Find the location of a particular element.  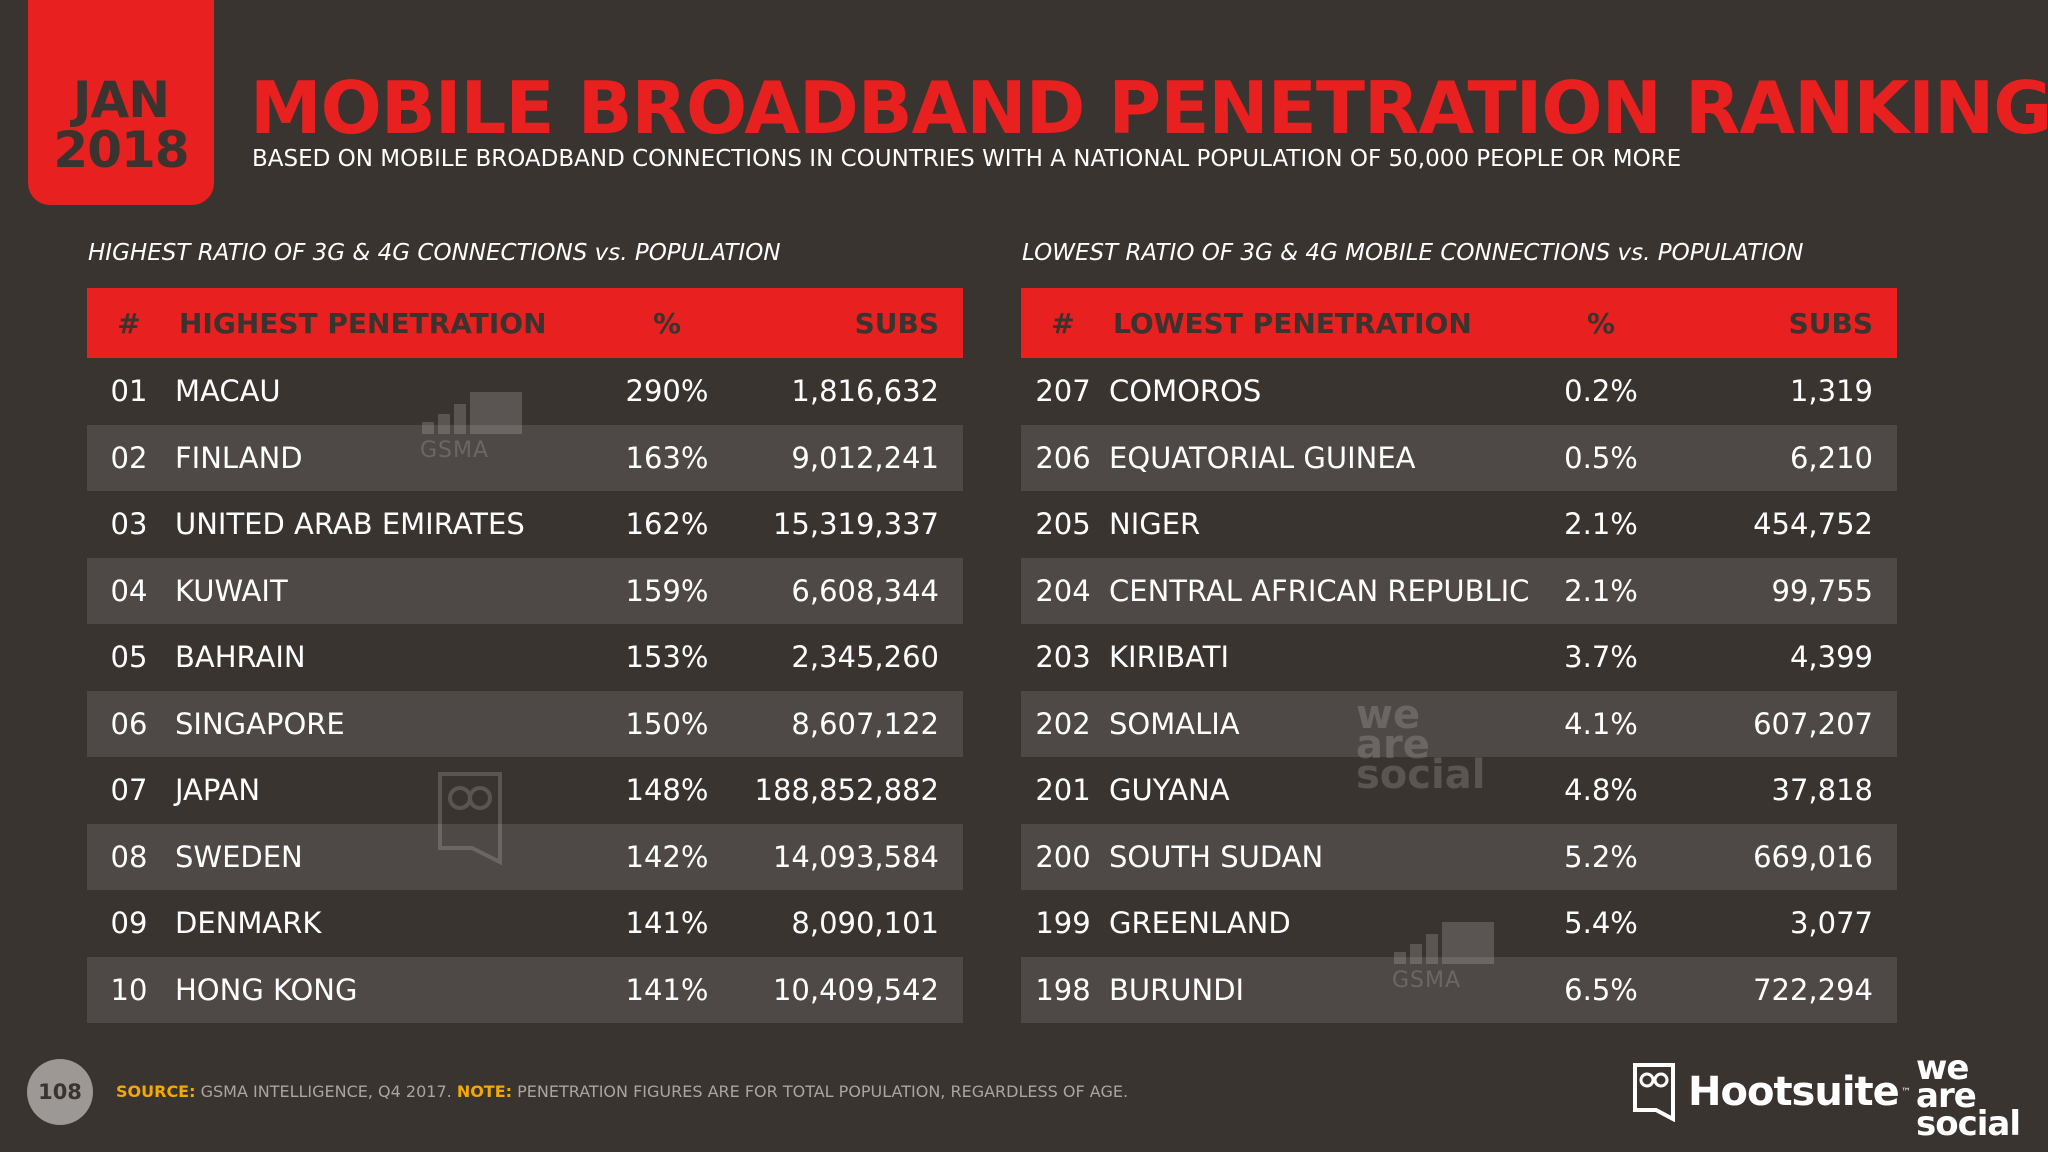

table-row: 01 MACAU 290% 1,816,632 is located at coordinates (525, 391).